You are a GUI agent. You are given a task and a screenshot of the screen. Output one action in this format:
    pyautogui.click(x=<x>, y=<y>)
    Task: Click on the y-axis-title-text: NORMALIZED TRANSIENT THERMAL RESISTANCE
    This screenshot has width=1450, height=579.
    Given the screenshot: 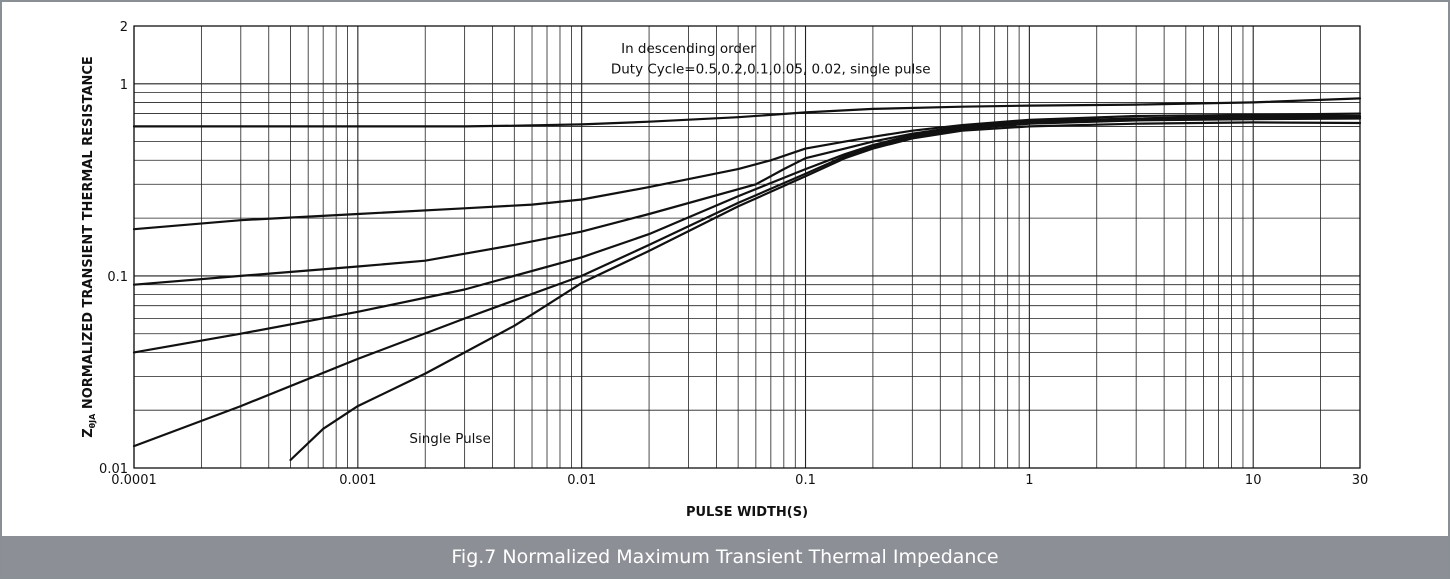 What is the action you would take?
    pyautogui.click(x=88, y=235)
    